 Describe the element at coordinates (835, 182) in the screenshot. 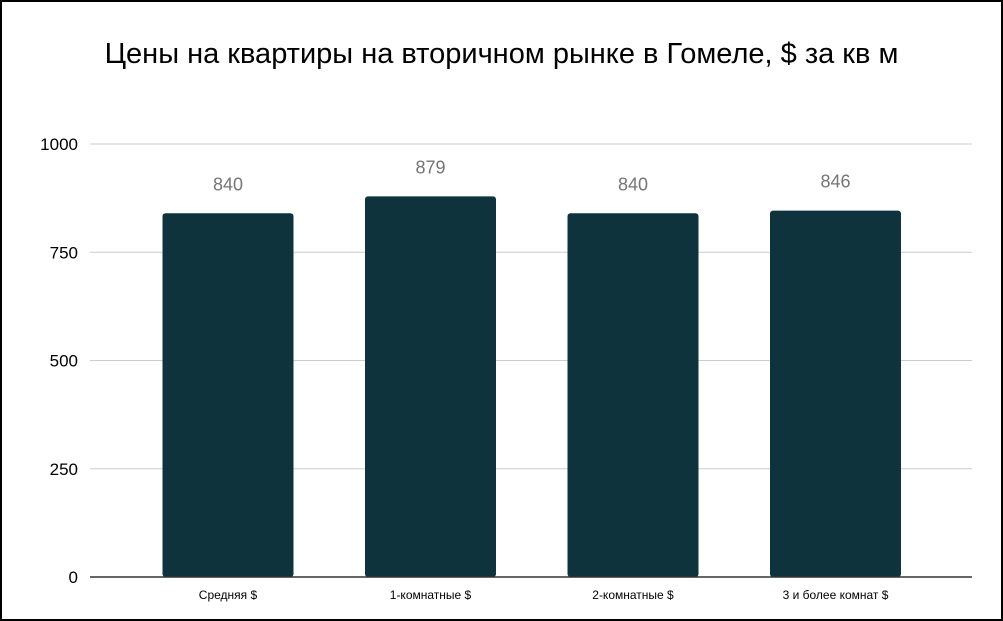

I see `data-label: 846` at that location.